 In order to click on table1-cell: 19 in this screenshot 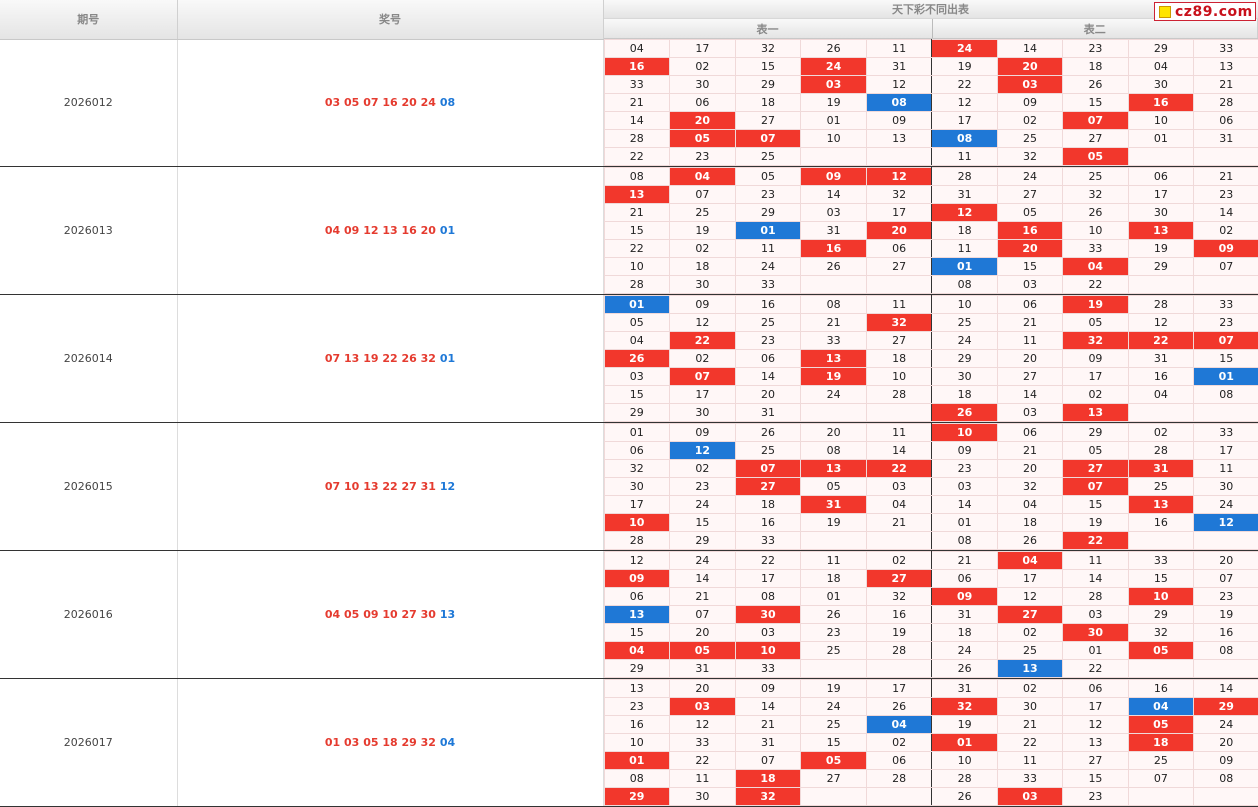, I will do `click(833, 522)`.